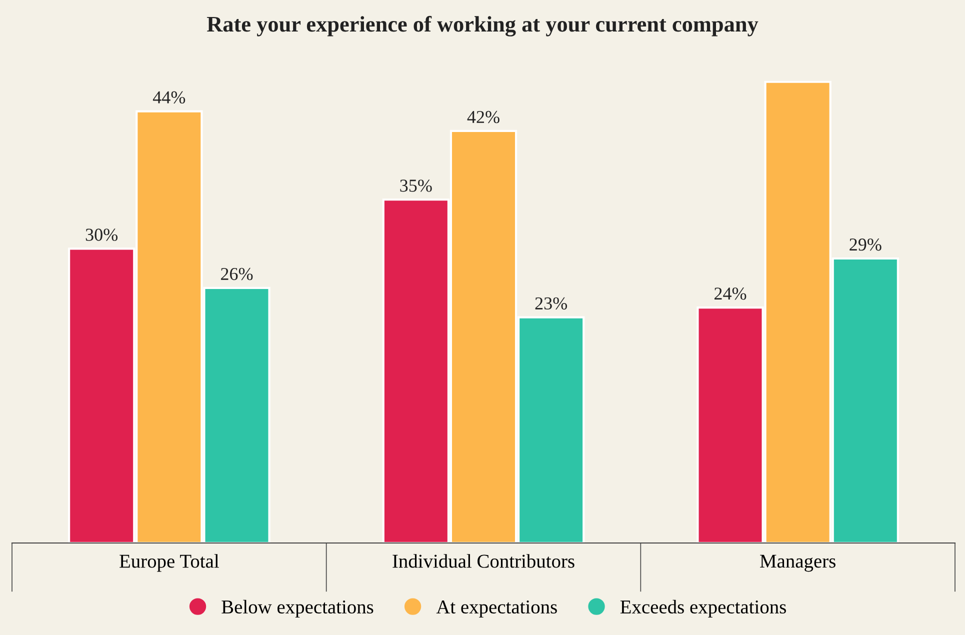 The width and height of the screenshot is (965, 635). What do you see at coordinates (730, 294) in the screenshot?
I see `data-label: 24%` at bounding box center [730, 294].